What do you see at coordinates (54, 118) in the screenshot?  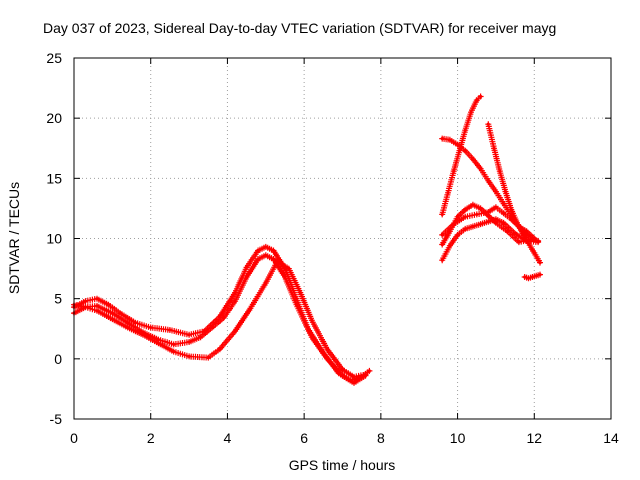 I see `y-tick-label: 20` at bounding box center [54, 118].